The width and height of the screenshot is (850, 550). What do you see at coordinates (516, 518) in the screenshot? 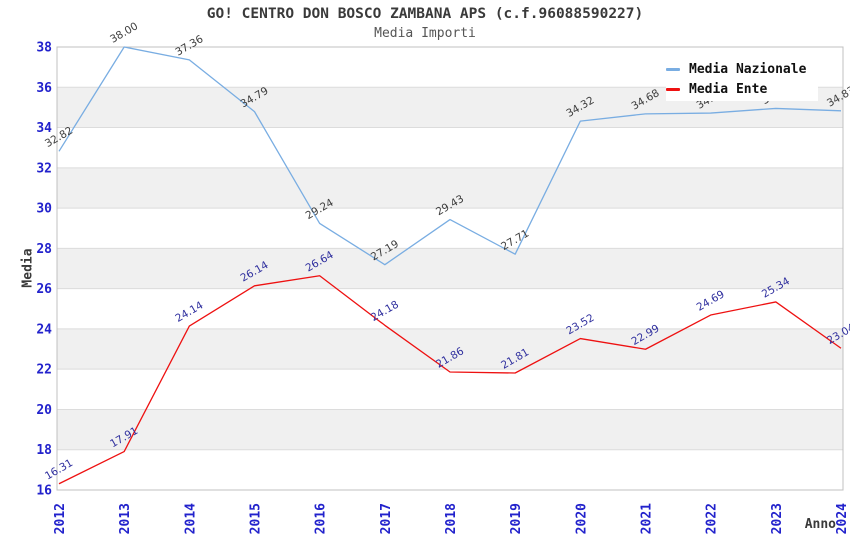
I see `svg-text: 2019` at bounding box center [516, 518].